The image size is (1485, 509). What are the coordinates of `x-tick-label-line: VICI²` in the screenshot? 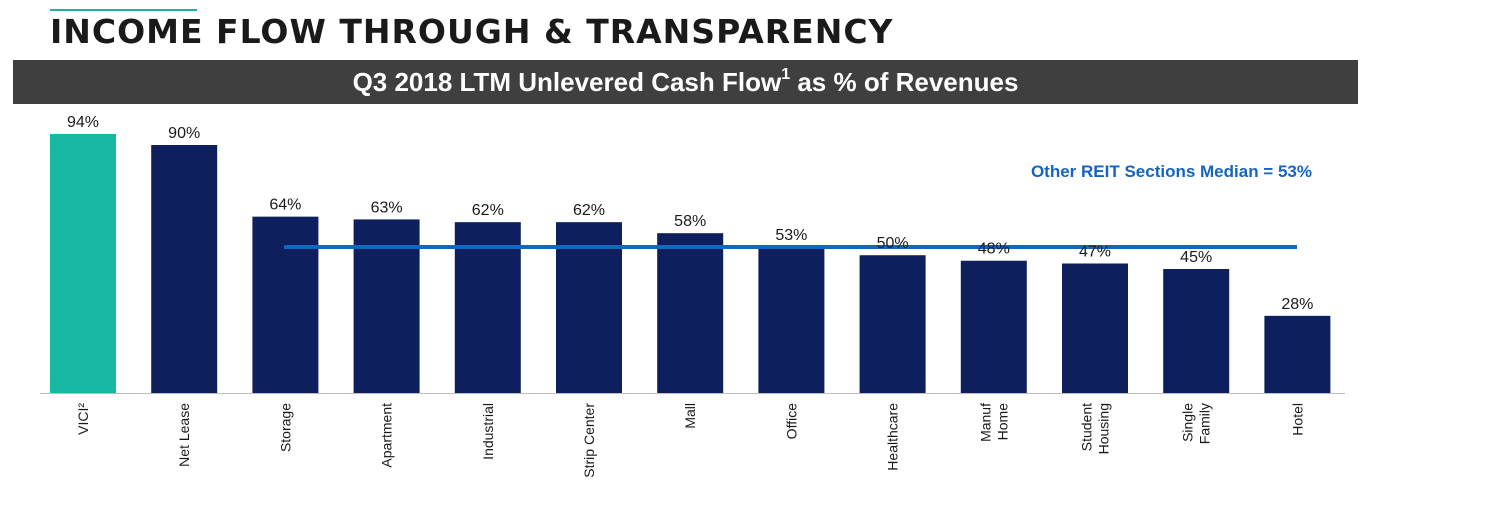 It's located at (83, 419).